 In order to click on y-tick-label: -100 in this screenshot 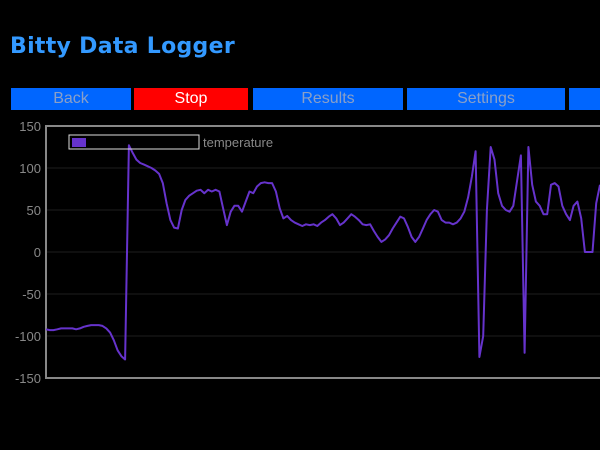, I will do `click(28, 336)`.